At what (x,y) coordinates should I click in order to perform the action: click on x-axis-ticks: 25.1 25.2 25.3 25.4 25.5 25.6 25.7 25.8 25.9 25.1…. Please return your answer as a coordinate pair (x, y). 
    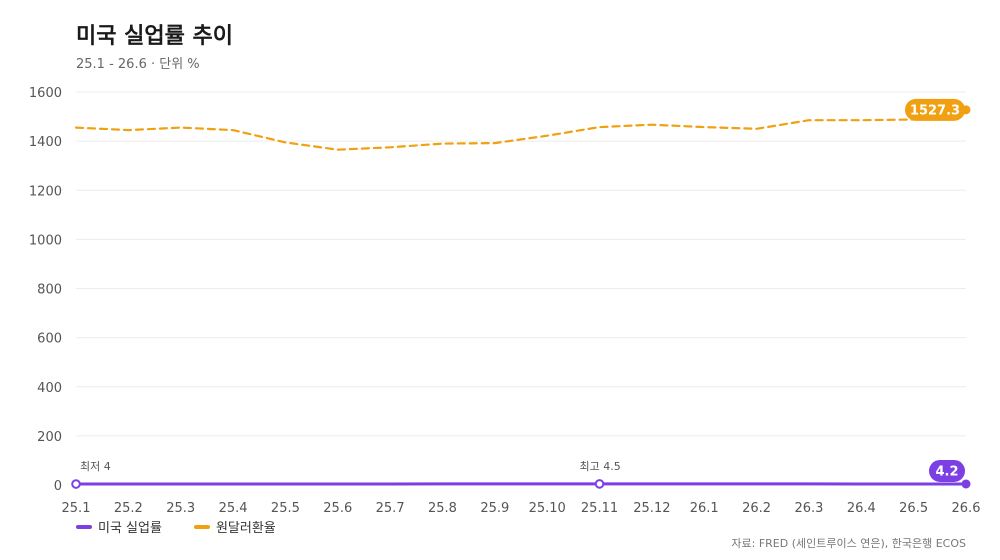
    Looking at the image, I should click on (521, 508).